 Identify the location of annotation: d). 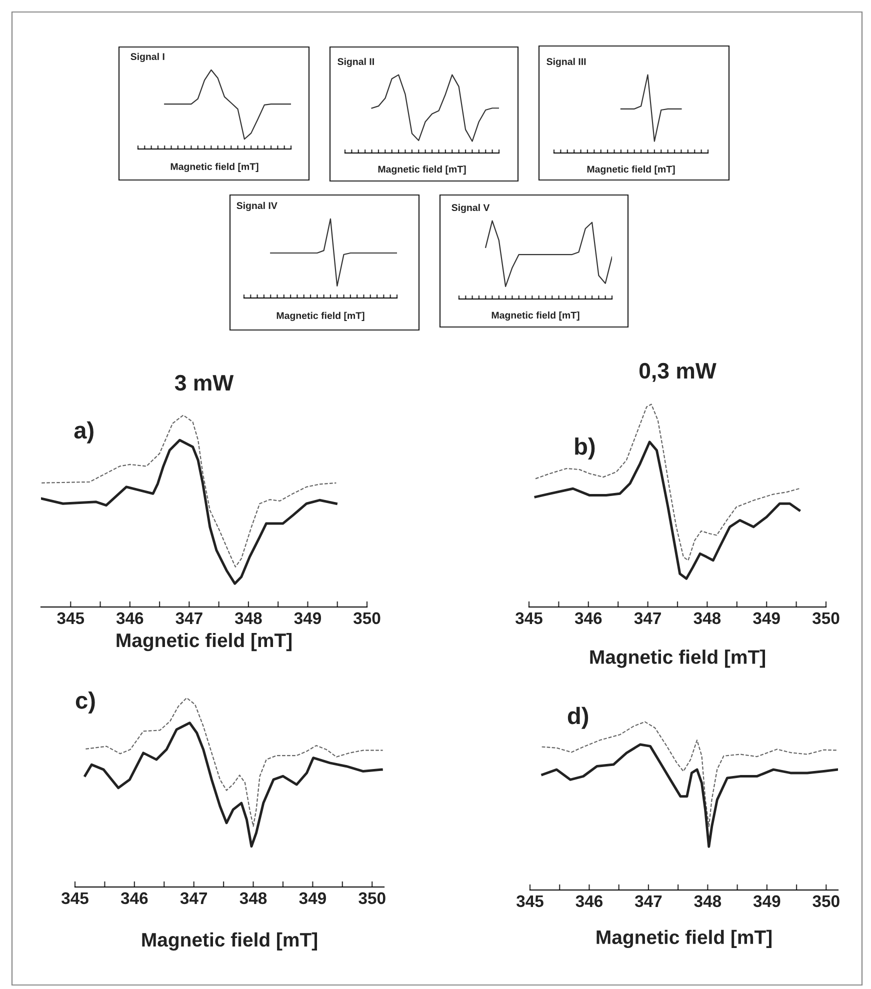
(578, 717).